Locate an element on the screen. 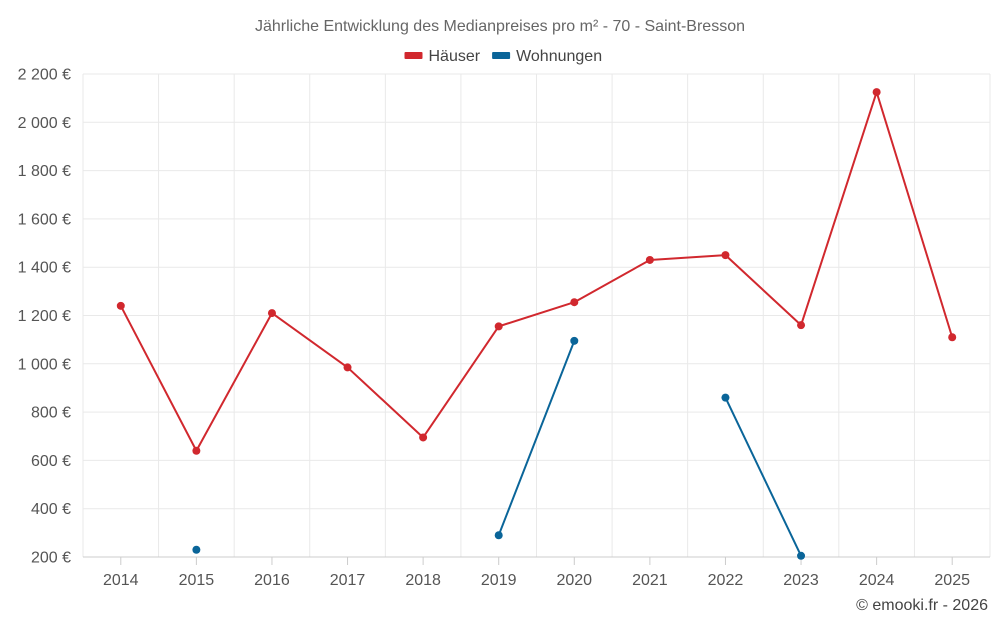  x-tick-label: 2023 is located at coordinates (801, 580).